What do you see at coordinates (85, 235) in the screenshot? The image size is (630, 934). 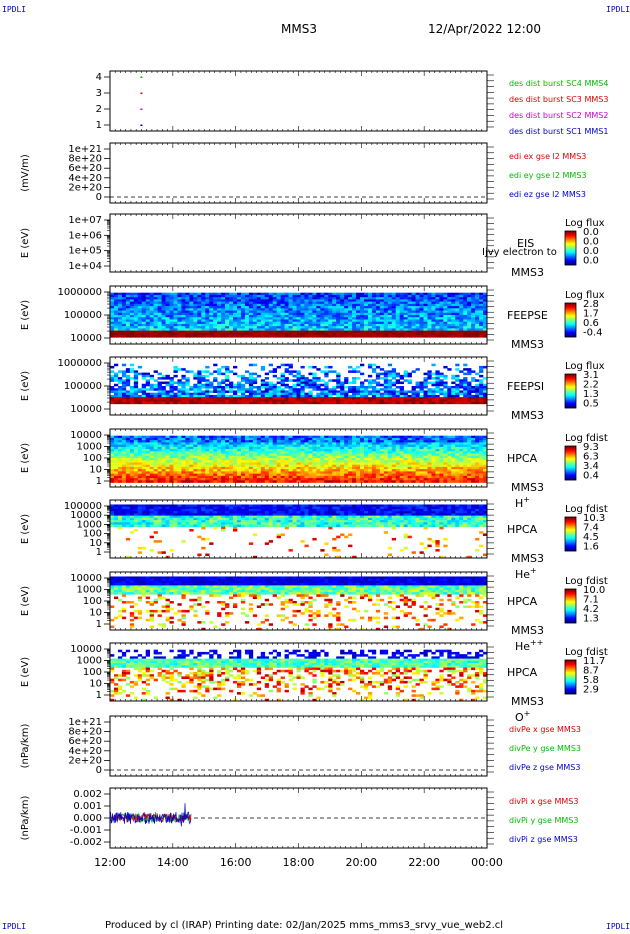 I see `eis-panel-ytick-label: 1e+06` at bounding box center [85, 235].